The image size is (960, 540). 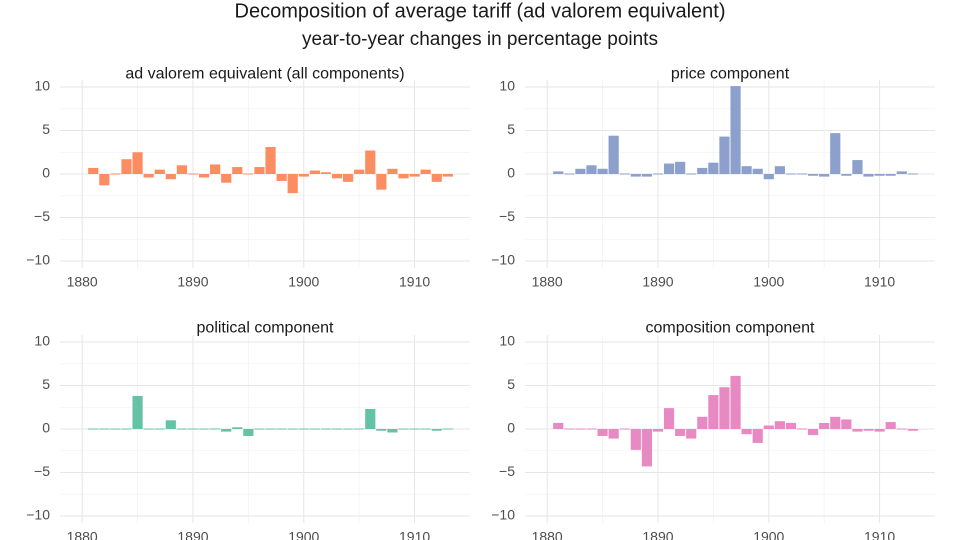 I want to click on bar-1902, so click(x=791, y=425).